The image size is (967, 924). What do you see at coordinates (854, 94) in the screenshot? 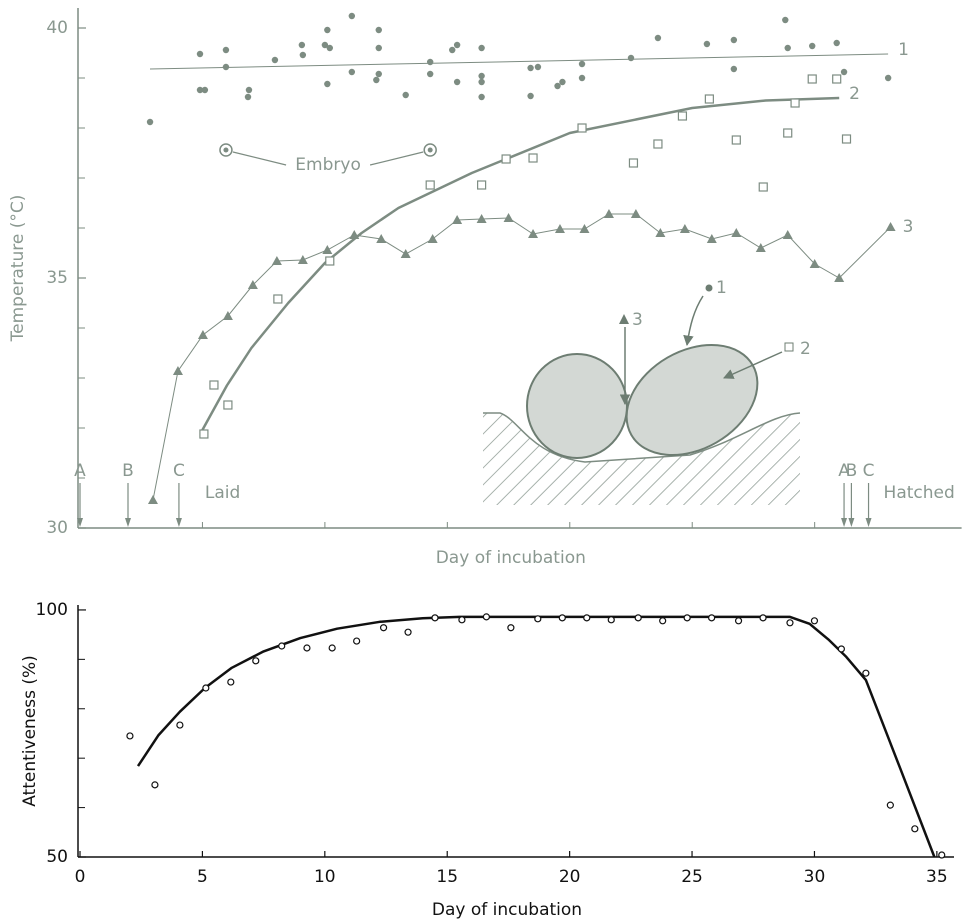
I see `series-label: 2` at bounding box center [854, 94].